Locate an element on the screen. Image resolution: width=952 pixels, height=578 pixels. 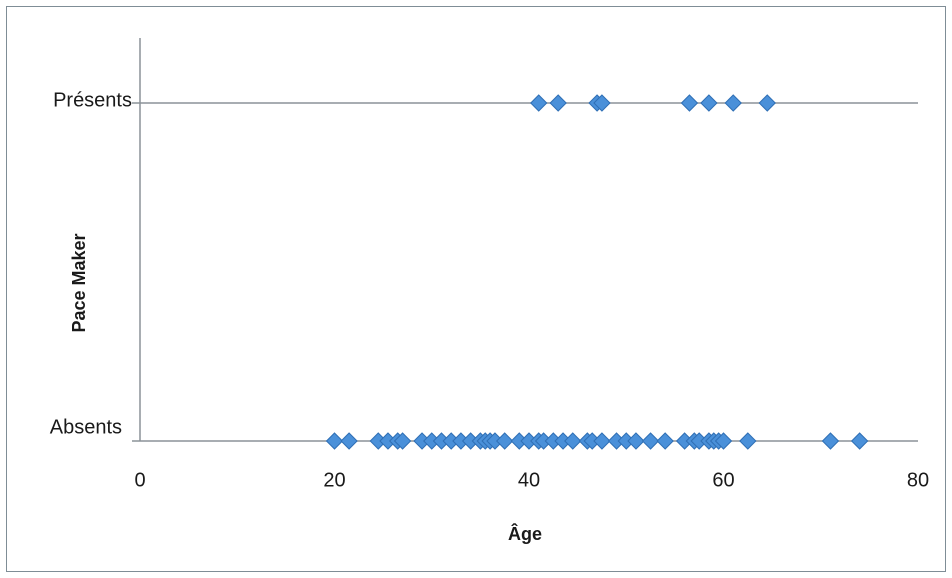
x-tick-label: 80 is located at coordinates (918, 480).